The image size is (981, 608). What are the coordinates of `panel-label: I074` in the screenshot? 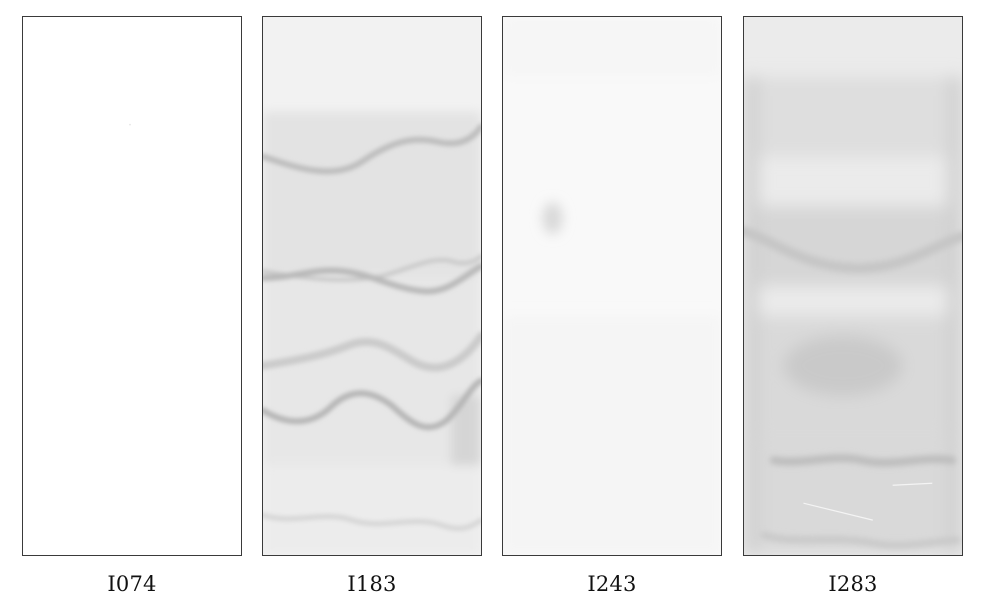 It's located at (132, 584).